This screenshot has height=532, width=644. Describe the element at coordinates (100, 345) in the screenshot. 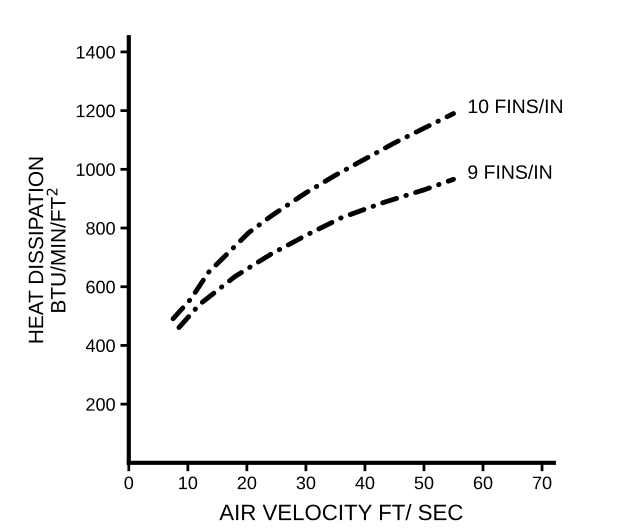

I see `y-tick-label: 400` at that location.